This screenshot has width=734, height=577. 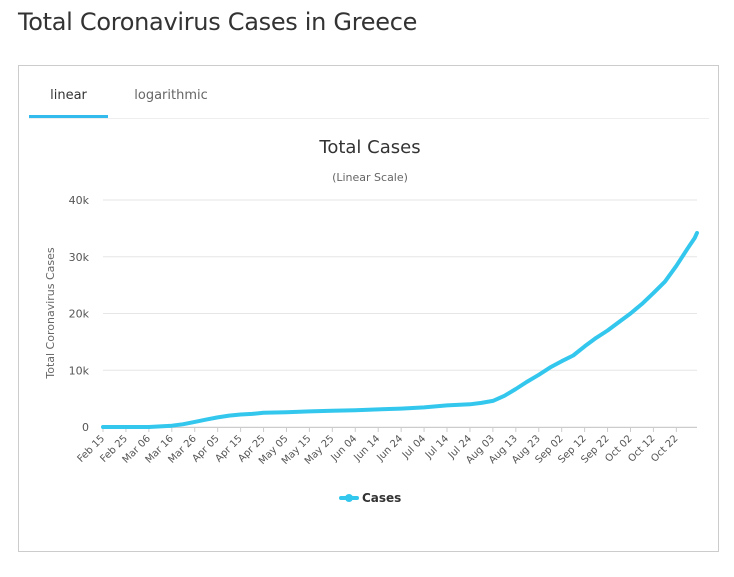 What do you see at coordinates (218, 22) in the screenshot?
I see `page-title: Total Coronavirus Cases in Greece` at bounding box center [218, 22].